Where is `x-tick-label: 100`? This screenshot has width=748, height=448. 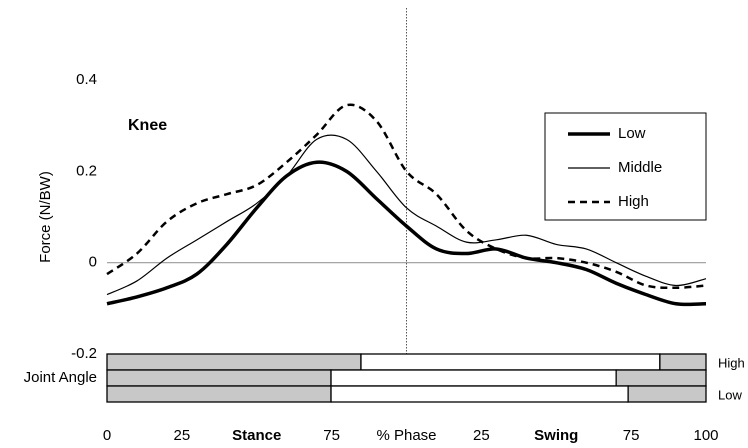
x-tick-label: 100 is located at coordinates (705, 435).